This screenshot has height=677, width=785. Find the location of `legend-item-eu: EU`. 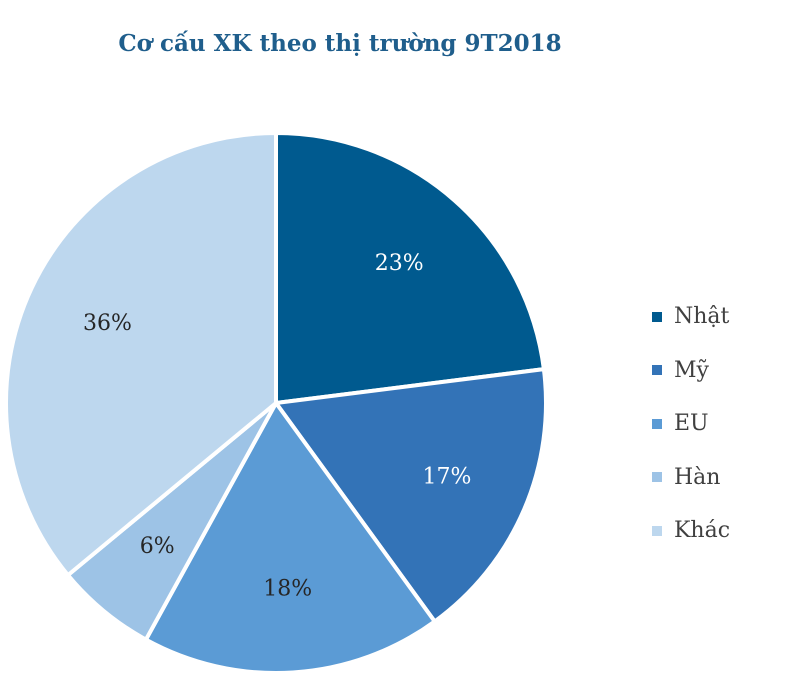

legend-item-eu: EU is located at coordinates (691, 424).